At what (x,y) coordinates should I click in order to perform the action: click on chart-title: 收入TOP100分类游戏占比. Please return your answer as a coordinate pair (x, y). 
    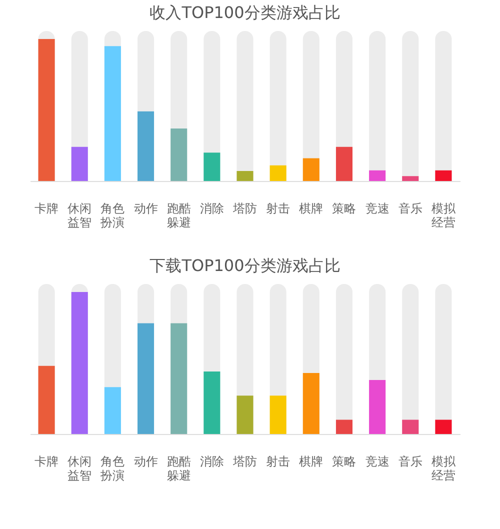
    Looking at the image, I should click on (245, 12).